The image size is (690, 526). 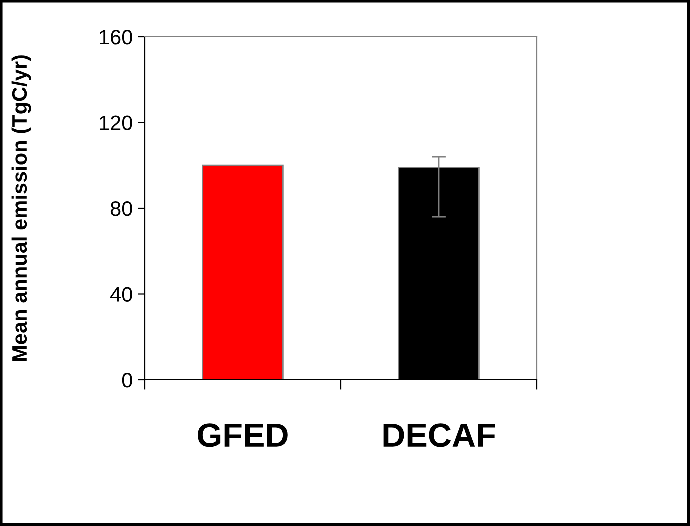 What do you see at coordinates (22, 209) in the screenshot?
I see `y-axis-title: Mean annual emission (TgC/yr)` at bounding box center [22, 209].